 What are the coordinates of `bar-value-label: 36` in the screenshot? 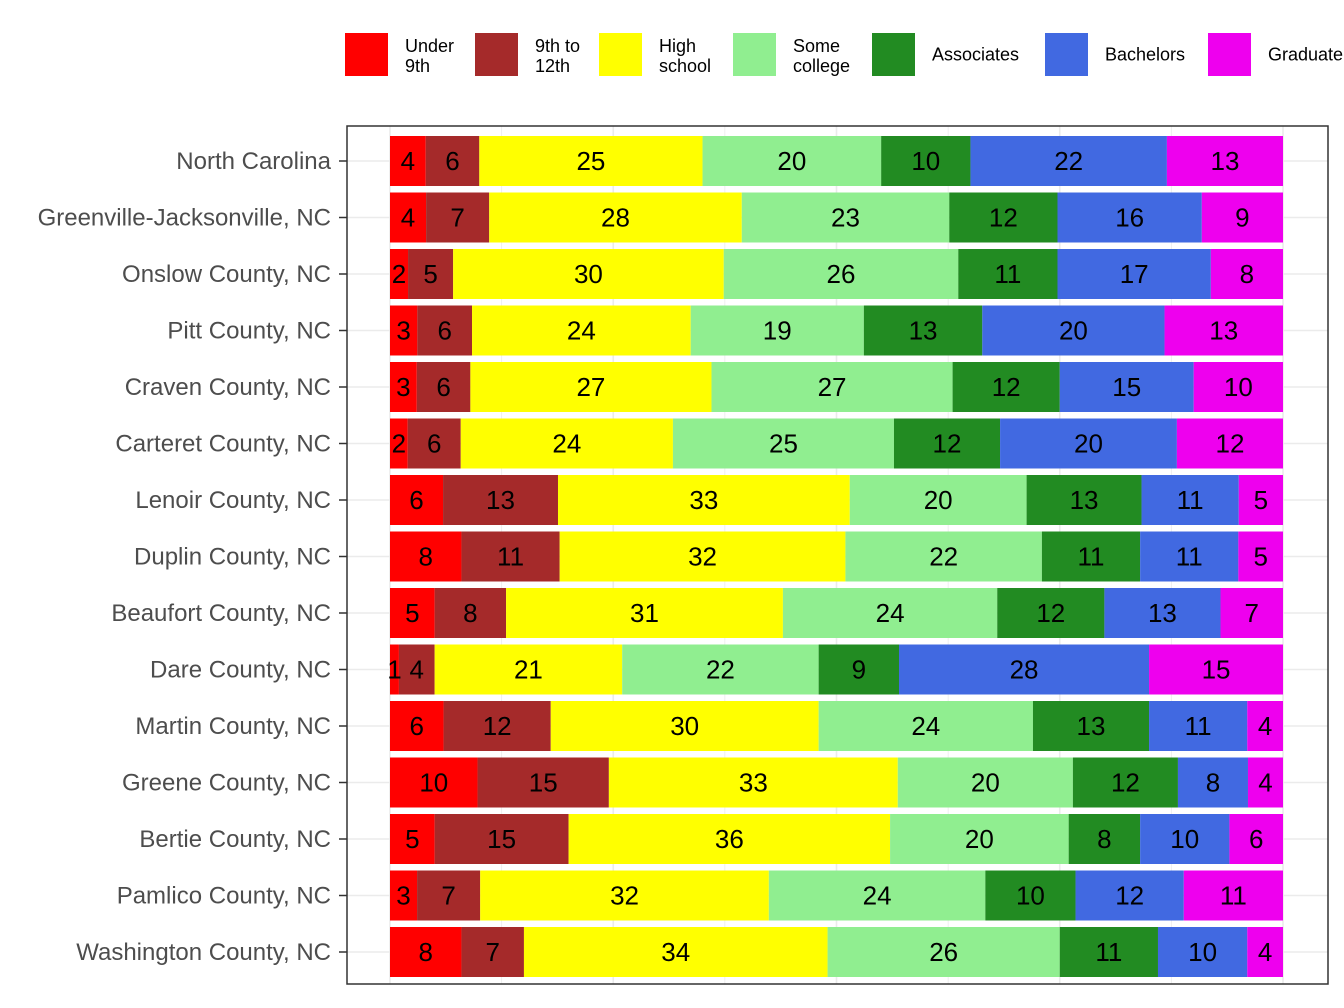 It's located at (729, 839).